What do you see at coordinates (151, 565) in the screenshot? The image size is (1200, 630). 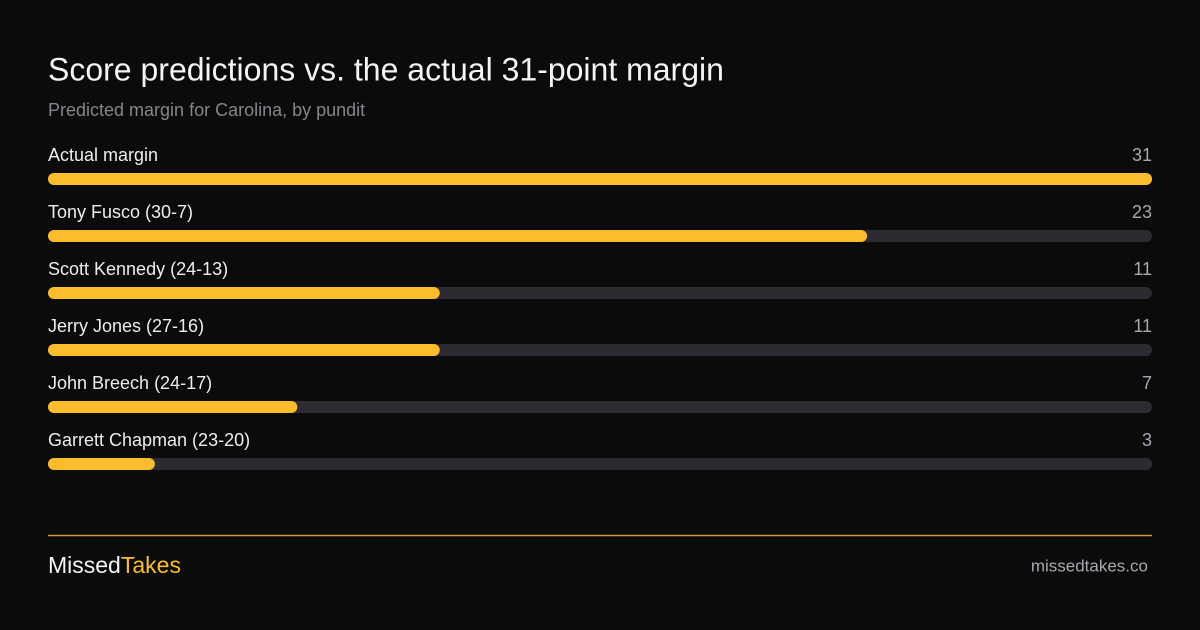 I see `brand-second: Takes` at bounding box center [151, 565].